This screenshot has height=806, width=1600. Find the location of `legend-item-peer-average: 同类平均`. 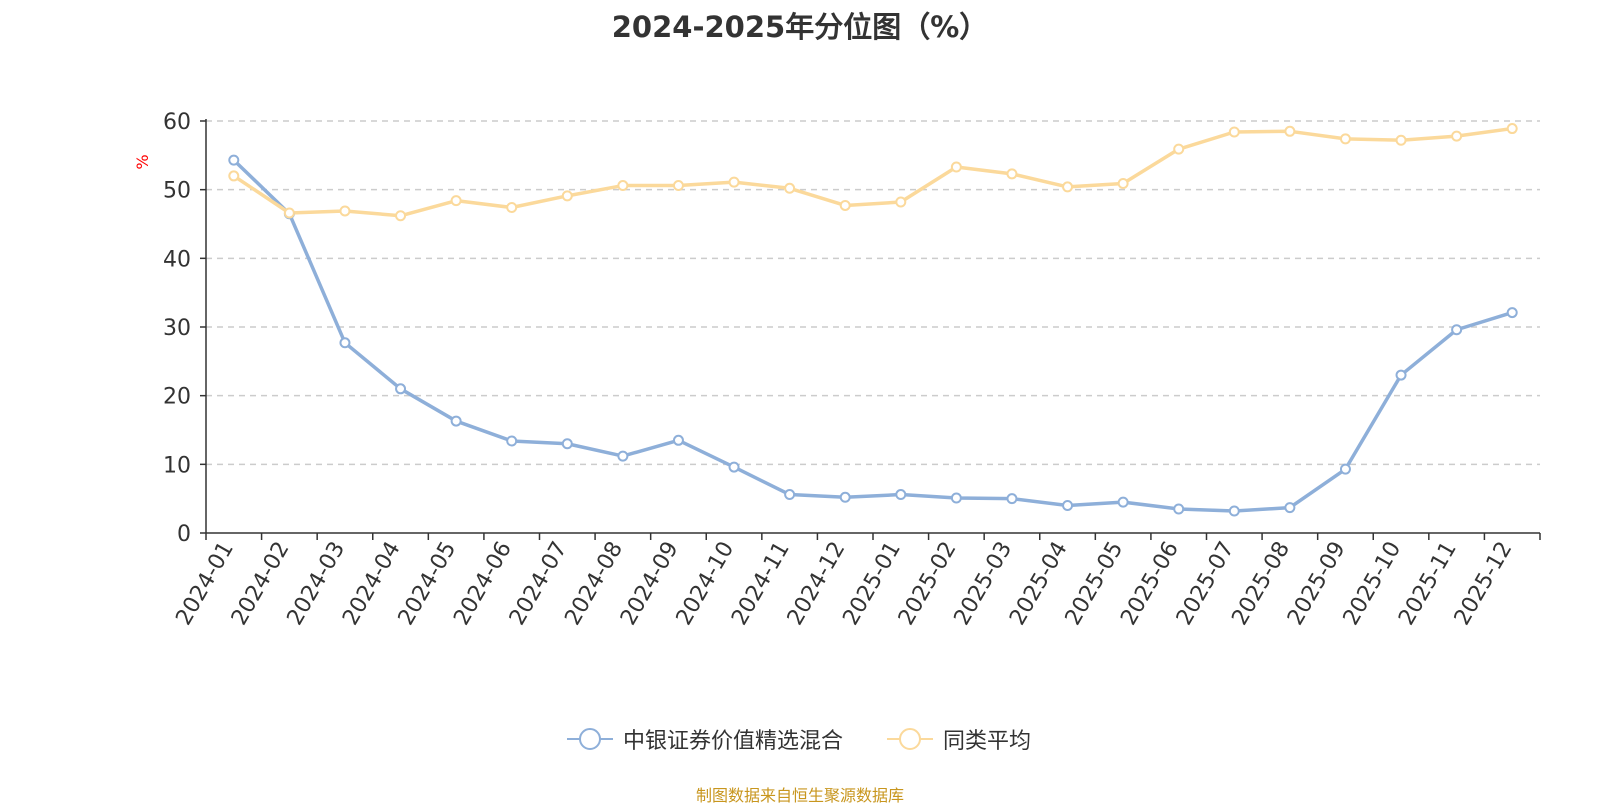

legend-item-peer-average: 同类平均 is located at coordinates (958, 739).